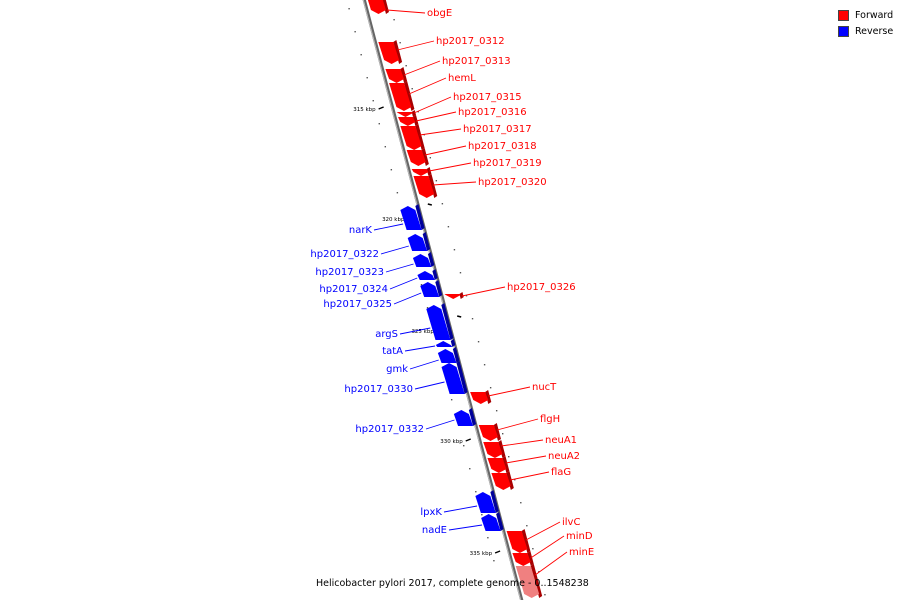 Image resolution: width=900 pixels, height=600 pixels. What do you see at coordinates (361, 230) in the screenshot?
I see `gene-label-narK: narK` at bounding box center [361, 230].